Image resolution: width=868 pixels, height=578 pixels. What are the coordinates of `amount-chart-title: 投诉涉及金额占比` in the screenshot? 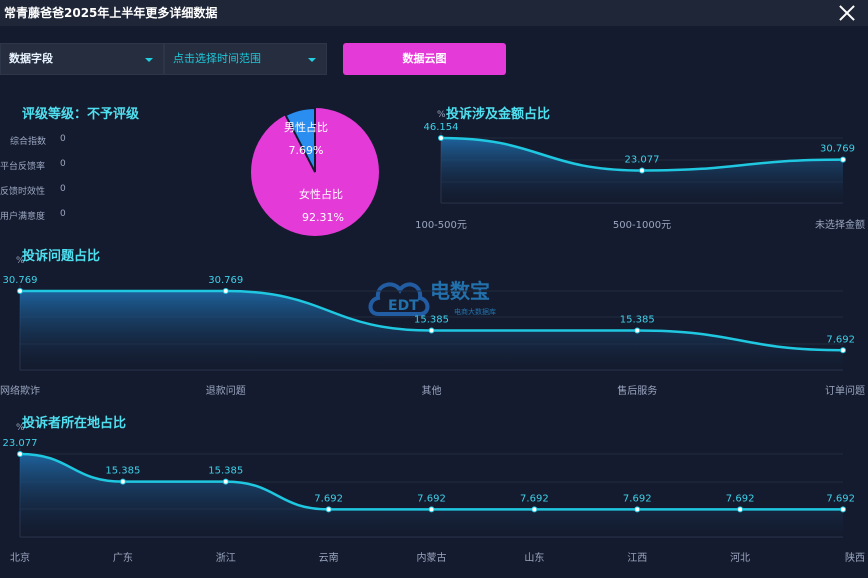 It's located at (498, 114).